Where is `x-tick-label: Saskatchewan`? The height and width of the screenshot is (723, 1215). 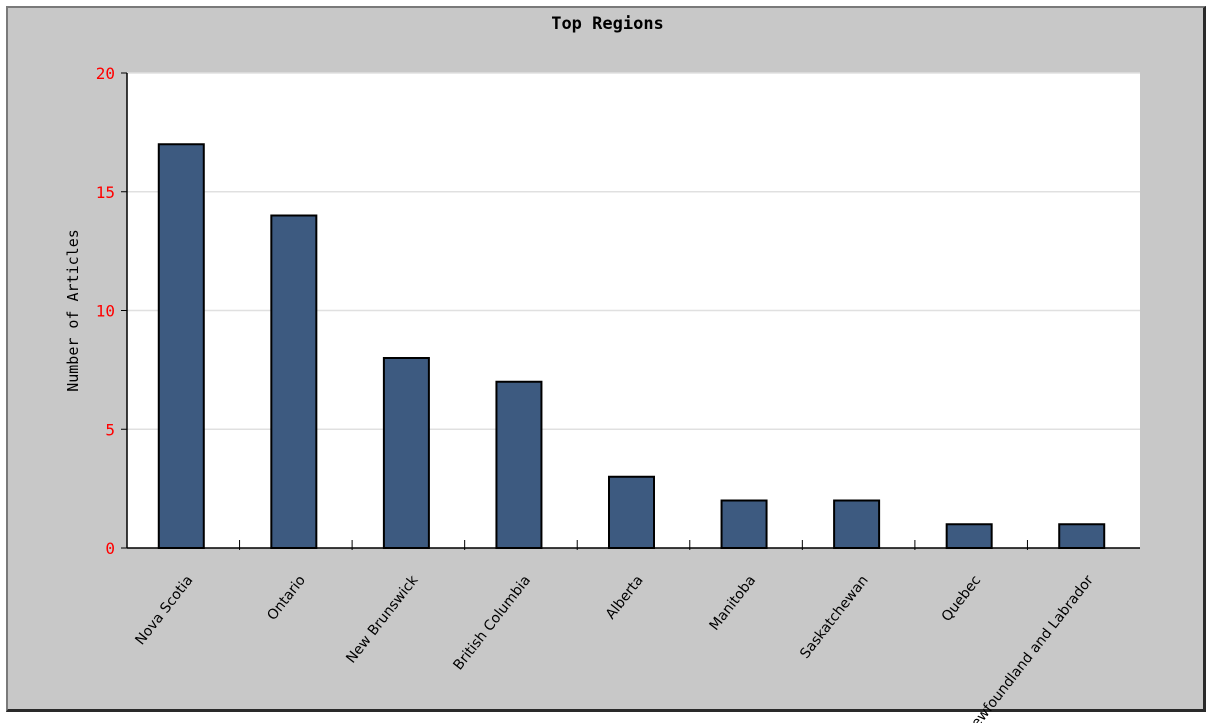
x-tick-label: Saskatchewan is located at coordinates (834, 617).